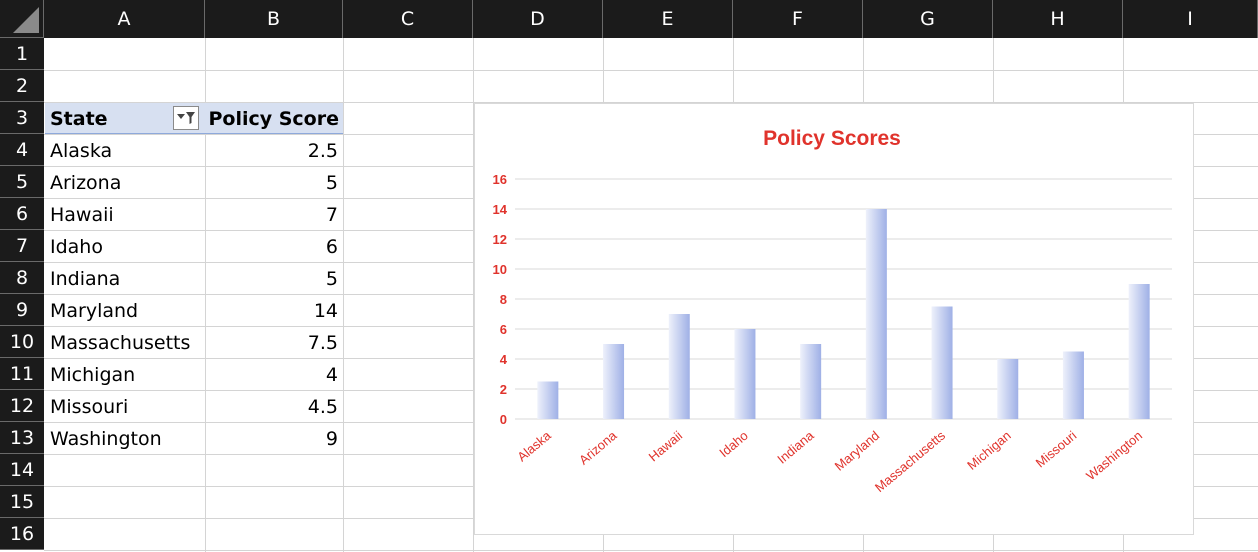  What do you see at coordinates (22, 470) in the screenshot?
I see `row-header-14: 14` at bounding box center [22, 470].